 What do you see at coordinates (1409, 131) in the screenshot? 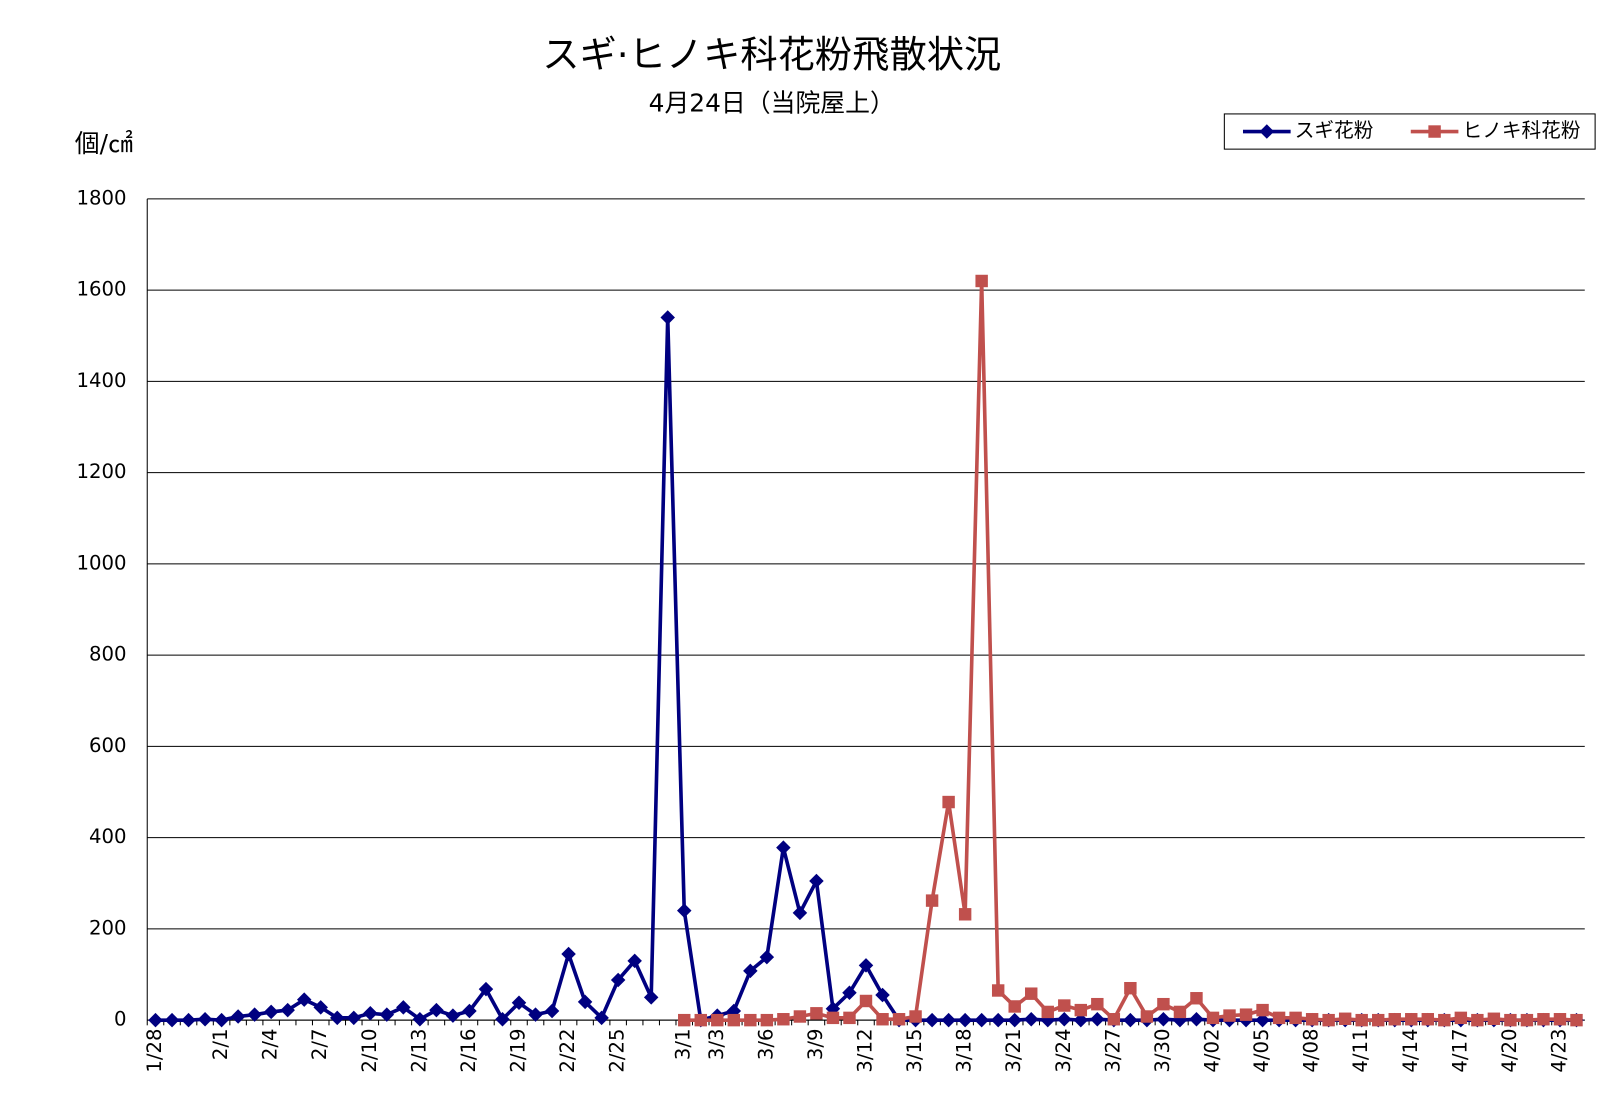
I see `legend: スギ花粉 ヒノキ科花粉` at bounding box center [1409, 131].